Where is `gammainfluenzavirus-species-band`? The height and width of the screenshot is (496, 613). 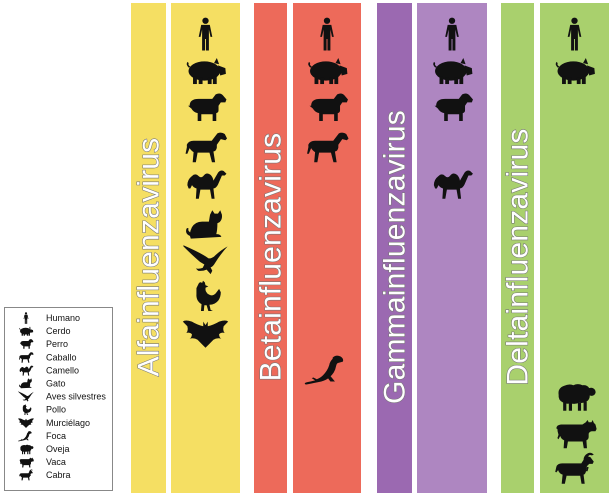
gammainfluenzavirus-species-band is located at coordinates (452, 248).